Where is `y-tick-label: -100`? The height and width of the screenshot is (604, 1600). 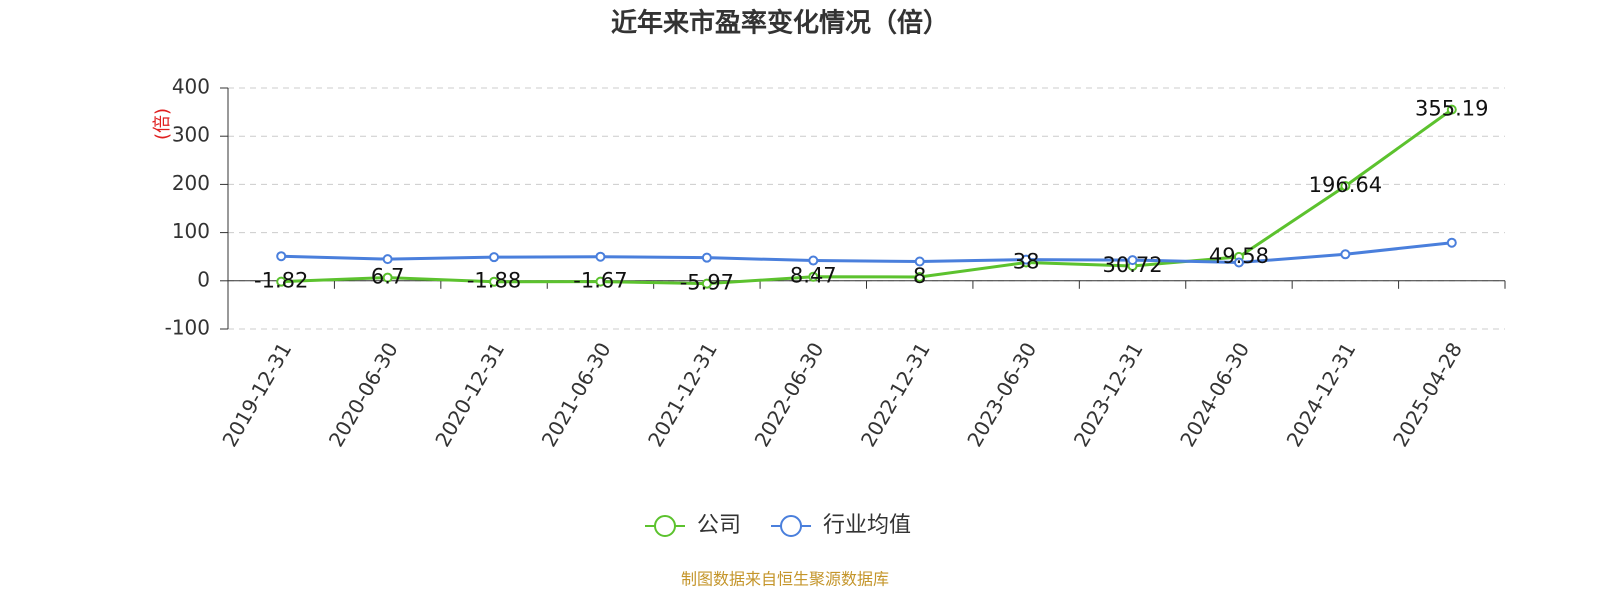 y-tick-label: -100 is located at coordinates (187, 328).